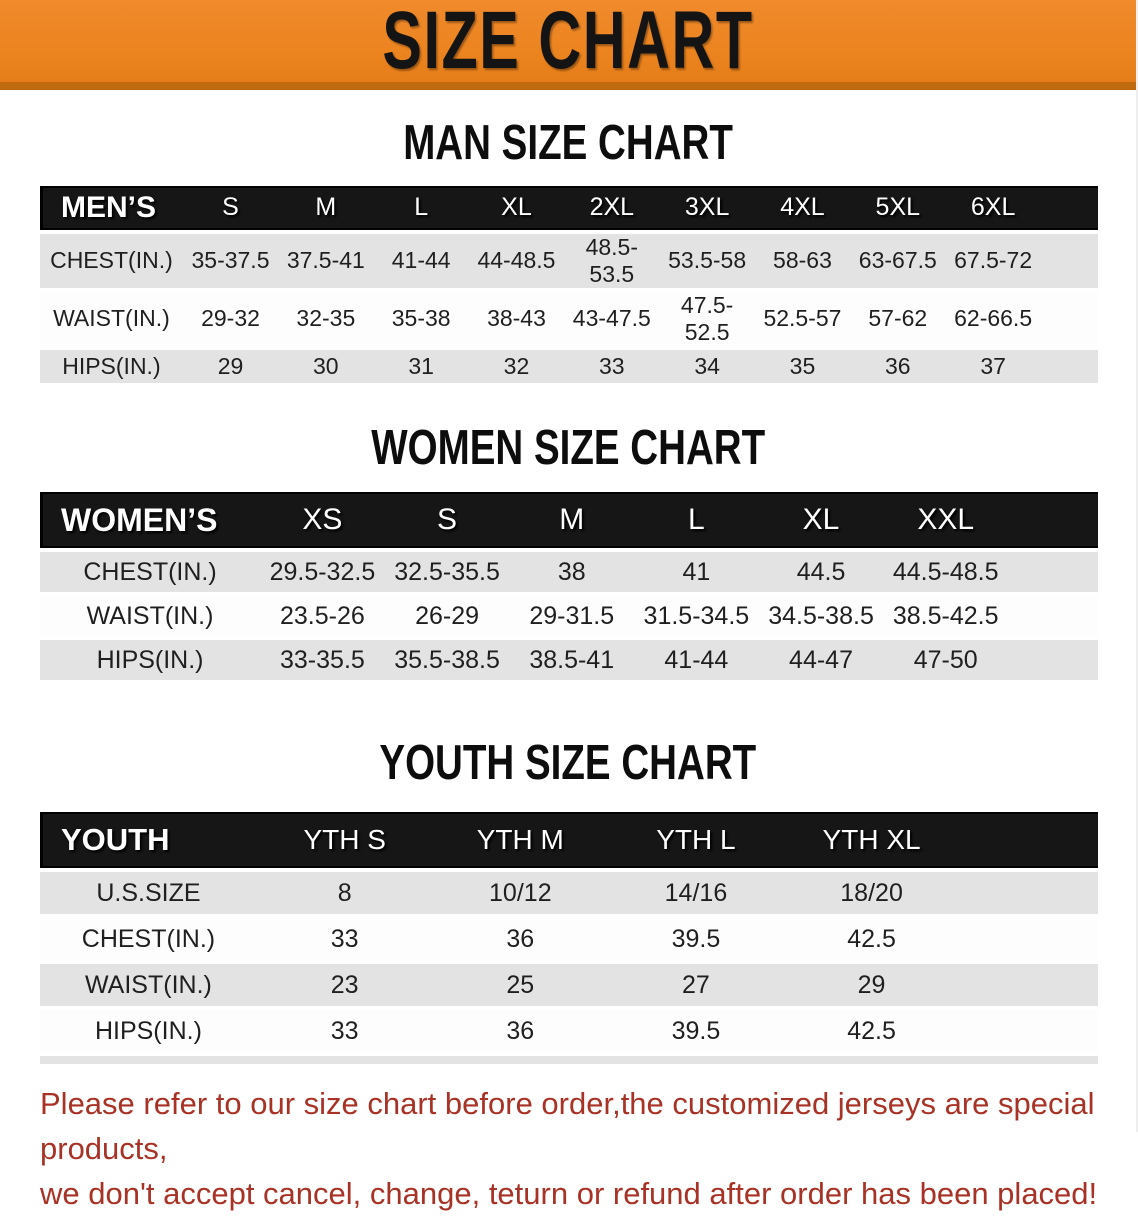 This screenshot has height=1217, width=1138. Describe the element at coordinates (572, 572) in the screenshot. I see `measurement-value: 38` at that location.